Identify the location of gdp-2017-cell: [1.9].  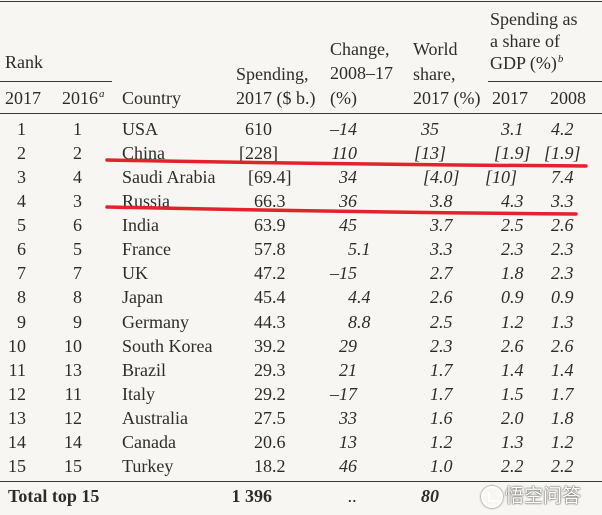
(512, 153).